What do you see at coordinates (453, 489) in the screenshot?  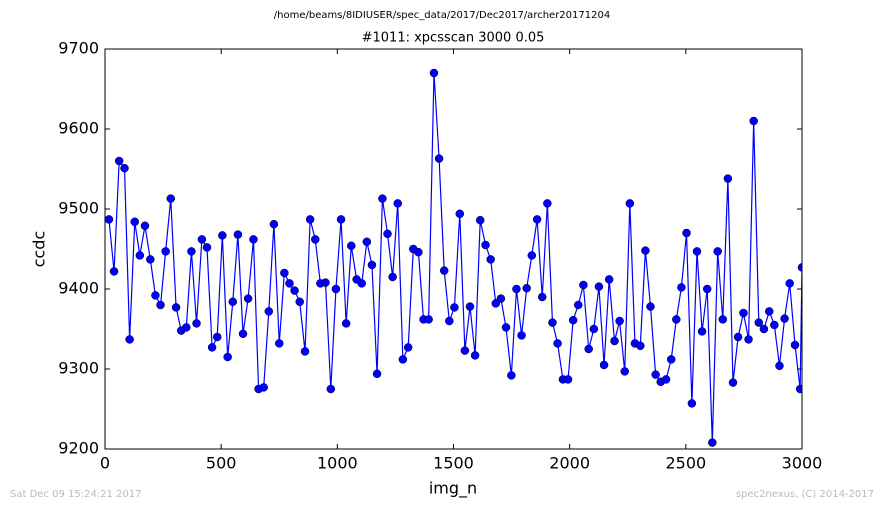 I see `x-axis-label: img_n` at bounding box center [453, 489].